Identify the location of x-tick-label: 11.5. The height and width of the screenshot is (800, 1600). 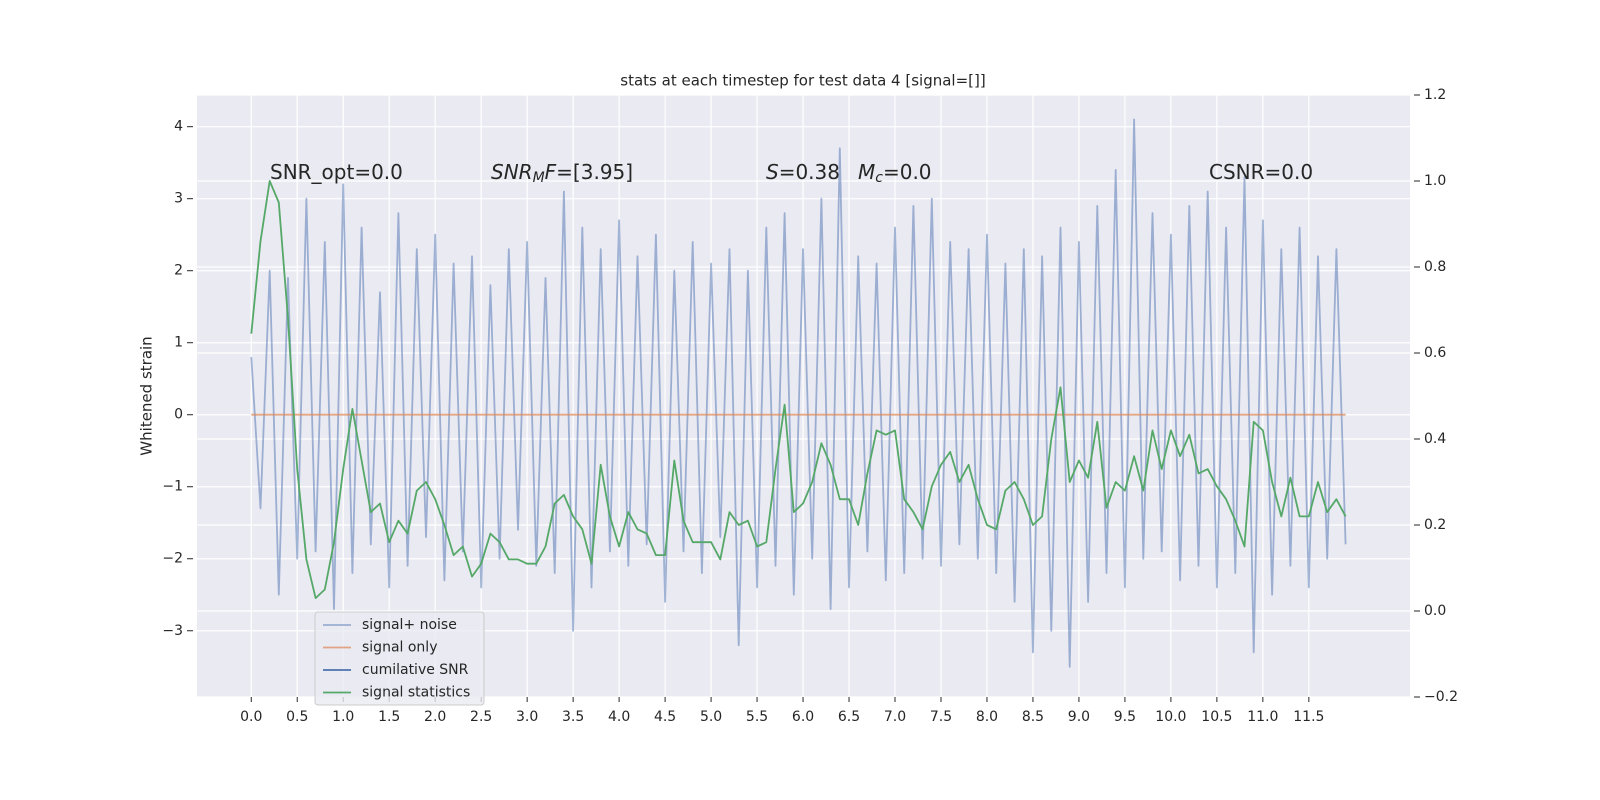
(1308, 717).